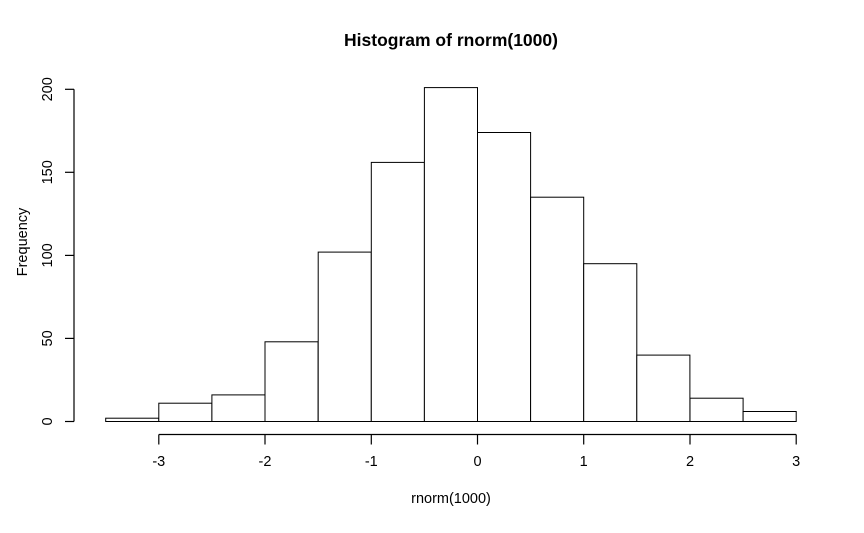  What do you see at coordinates (23, 241) in the screenshot?
I see `y-axis-label: Frequency` at bounding box center [23, 241].